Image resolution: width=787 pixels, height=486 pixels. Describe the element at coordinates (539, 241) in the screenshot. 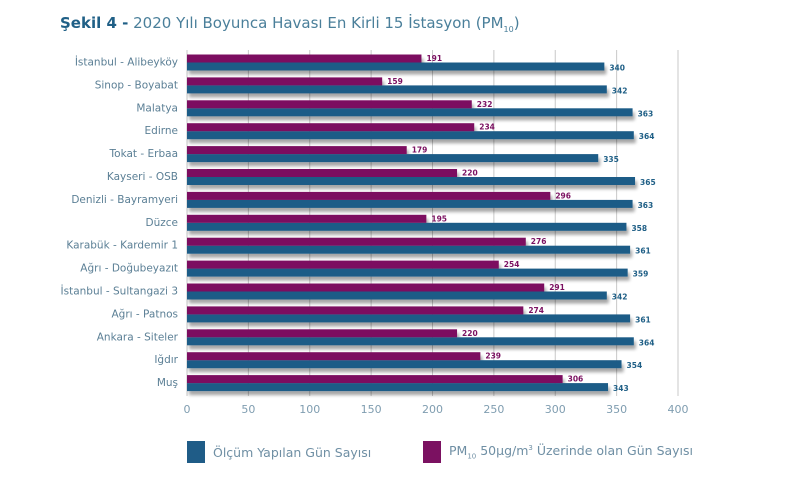

I see `data-label-exceed: 276` at that location.